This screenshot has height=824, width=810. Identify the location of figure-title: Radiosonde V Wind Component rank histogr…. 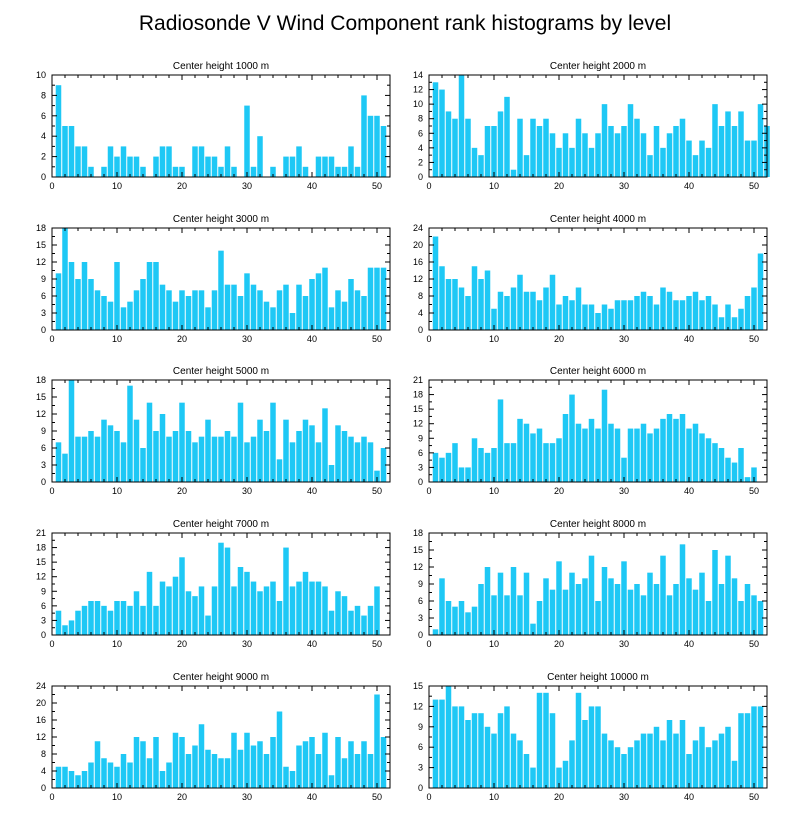
(405, 23).